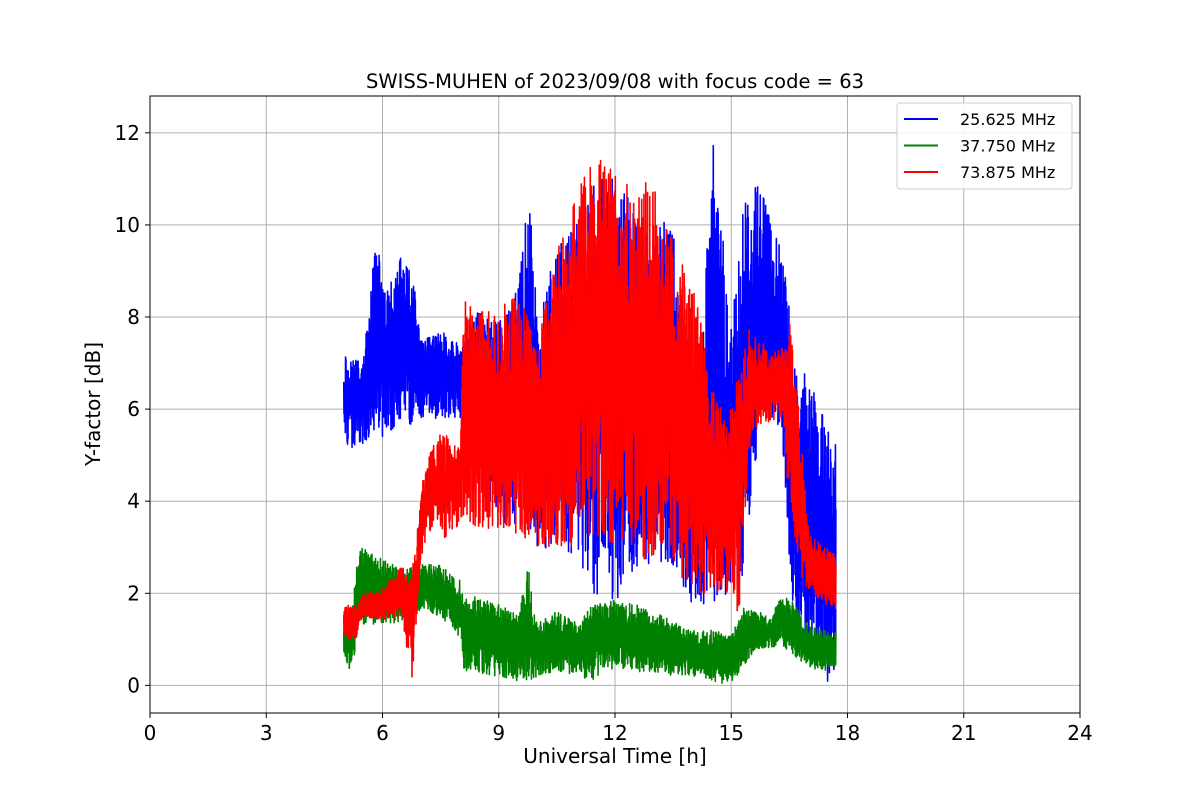 The height and width of the screenshot is (800, 1200). I want to click on x-tick-label: 12, so click(614, 733).